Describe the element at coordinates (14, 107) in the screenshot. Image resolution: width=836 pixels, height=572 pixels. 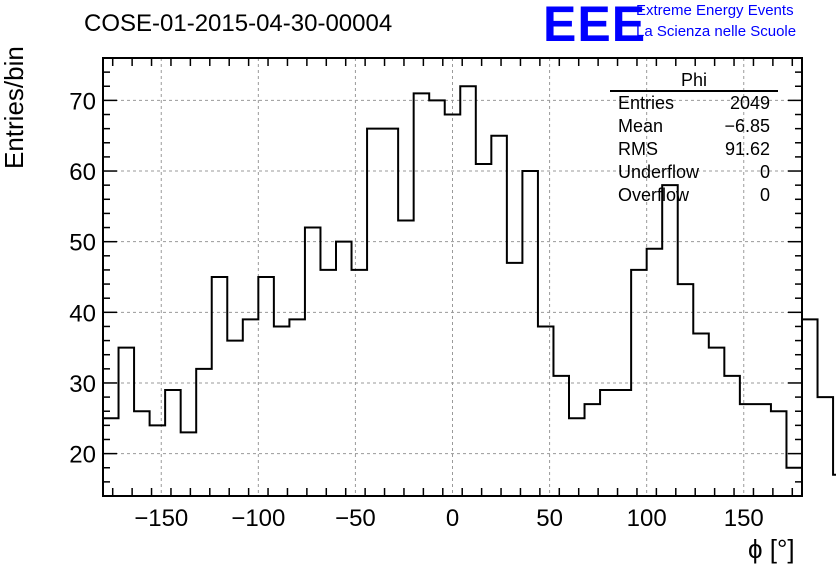
I see `y-axis-label: Entries/bin` at that location.